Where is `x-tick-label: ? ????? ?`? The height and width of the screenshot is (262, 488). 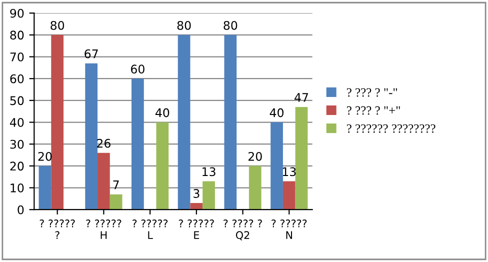
x-tick-label: ? ????? ? is located at coordinates (57, 229).